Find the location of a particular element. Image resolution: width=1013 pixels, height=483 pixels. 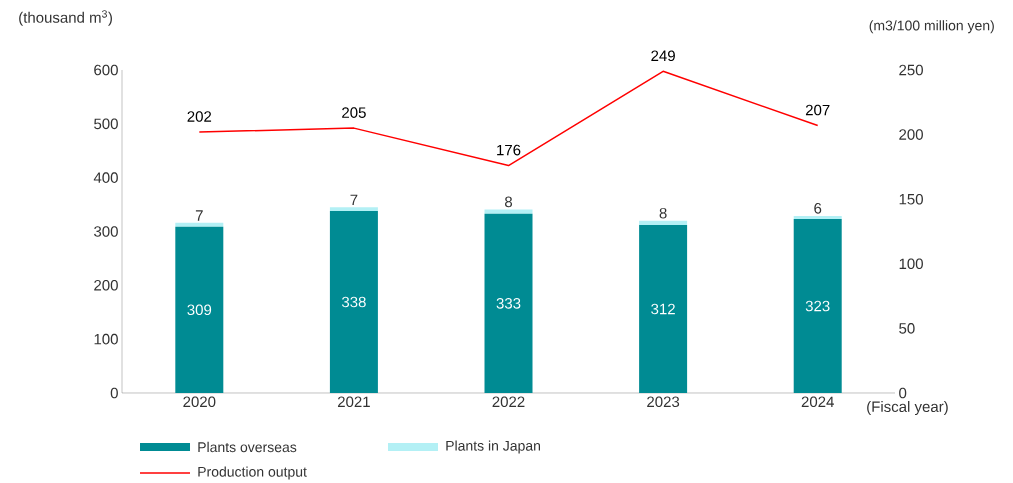

x-axis-title: (Fiscal year) is located at coordinates (907, 407).